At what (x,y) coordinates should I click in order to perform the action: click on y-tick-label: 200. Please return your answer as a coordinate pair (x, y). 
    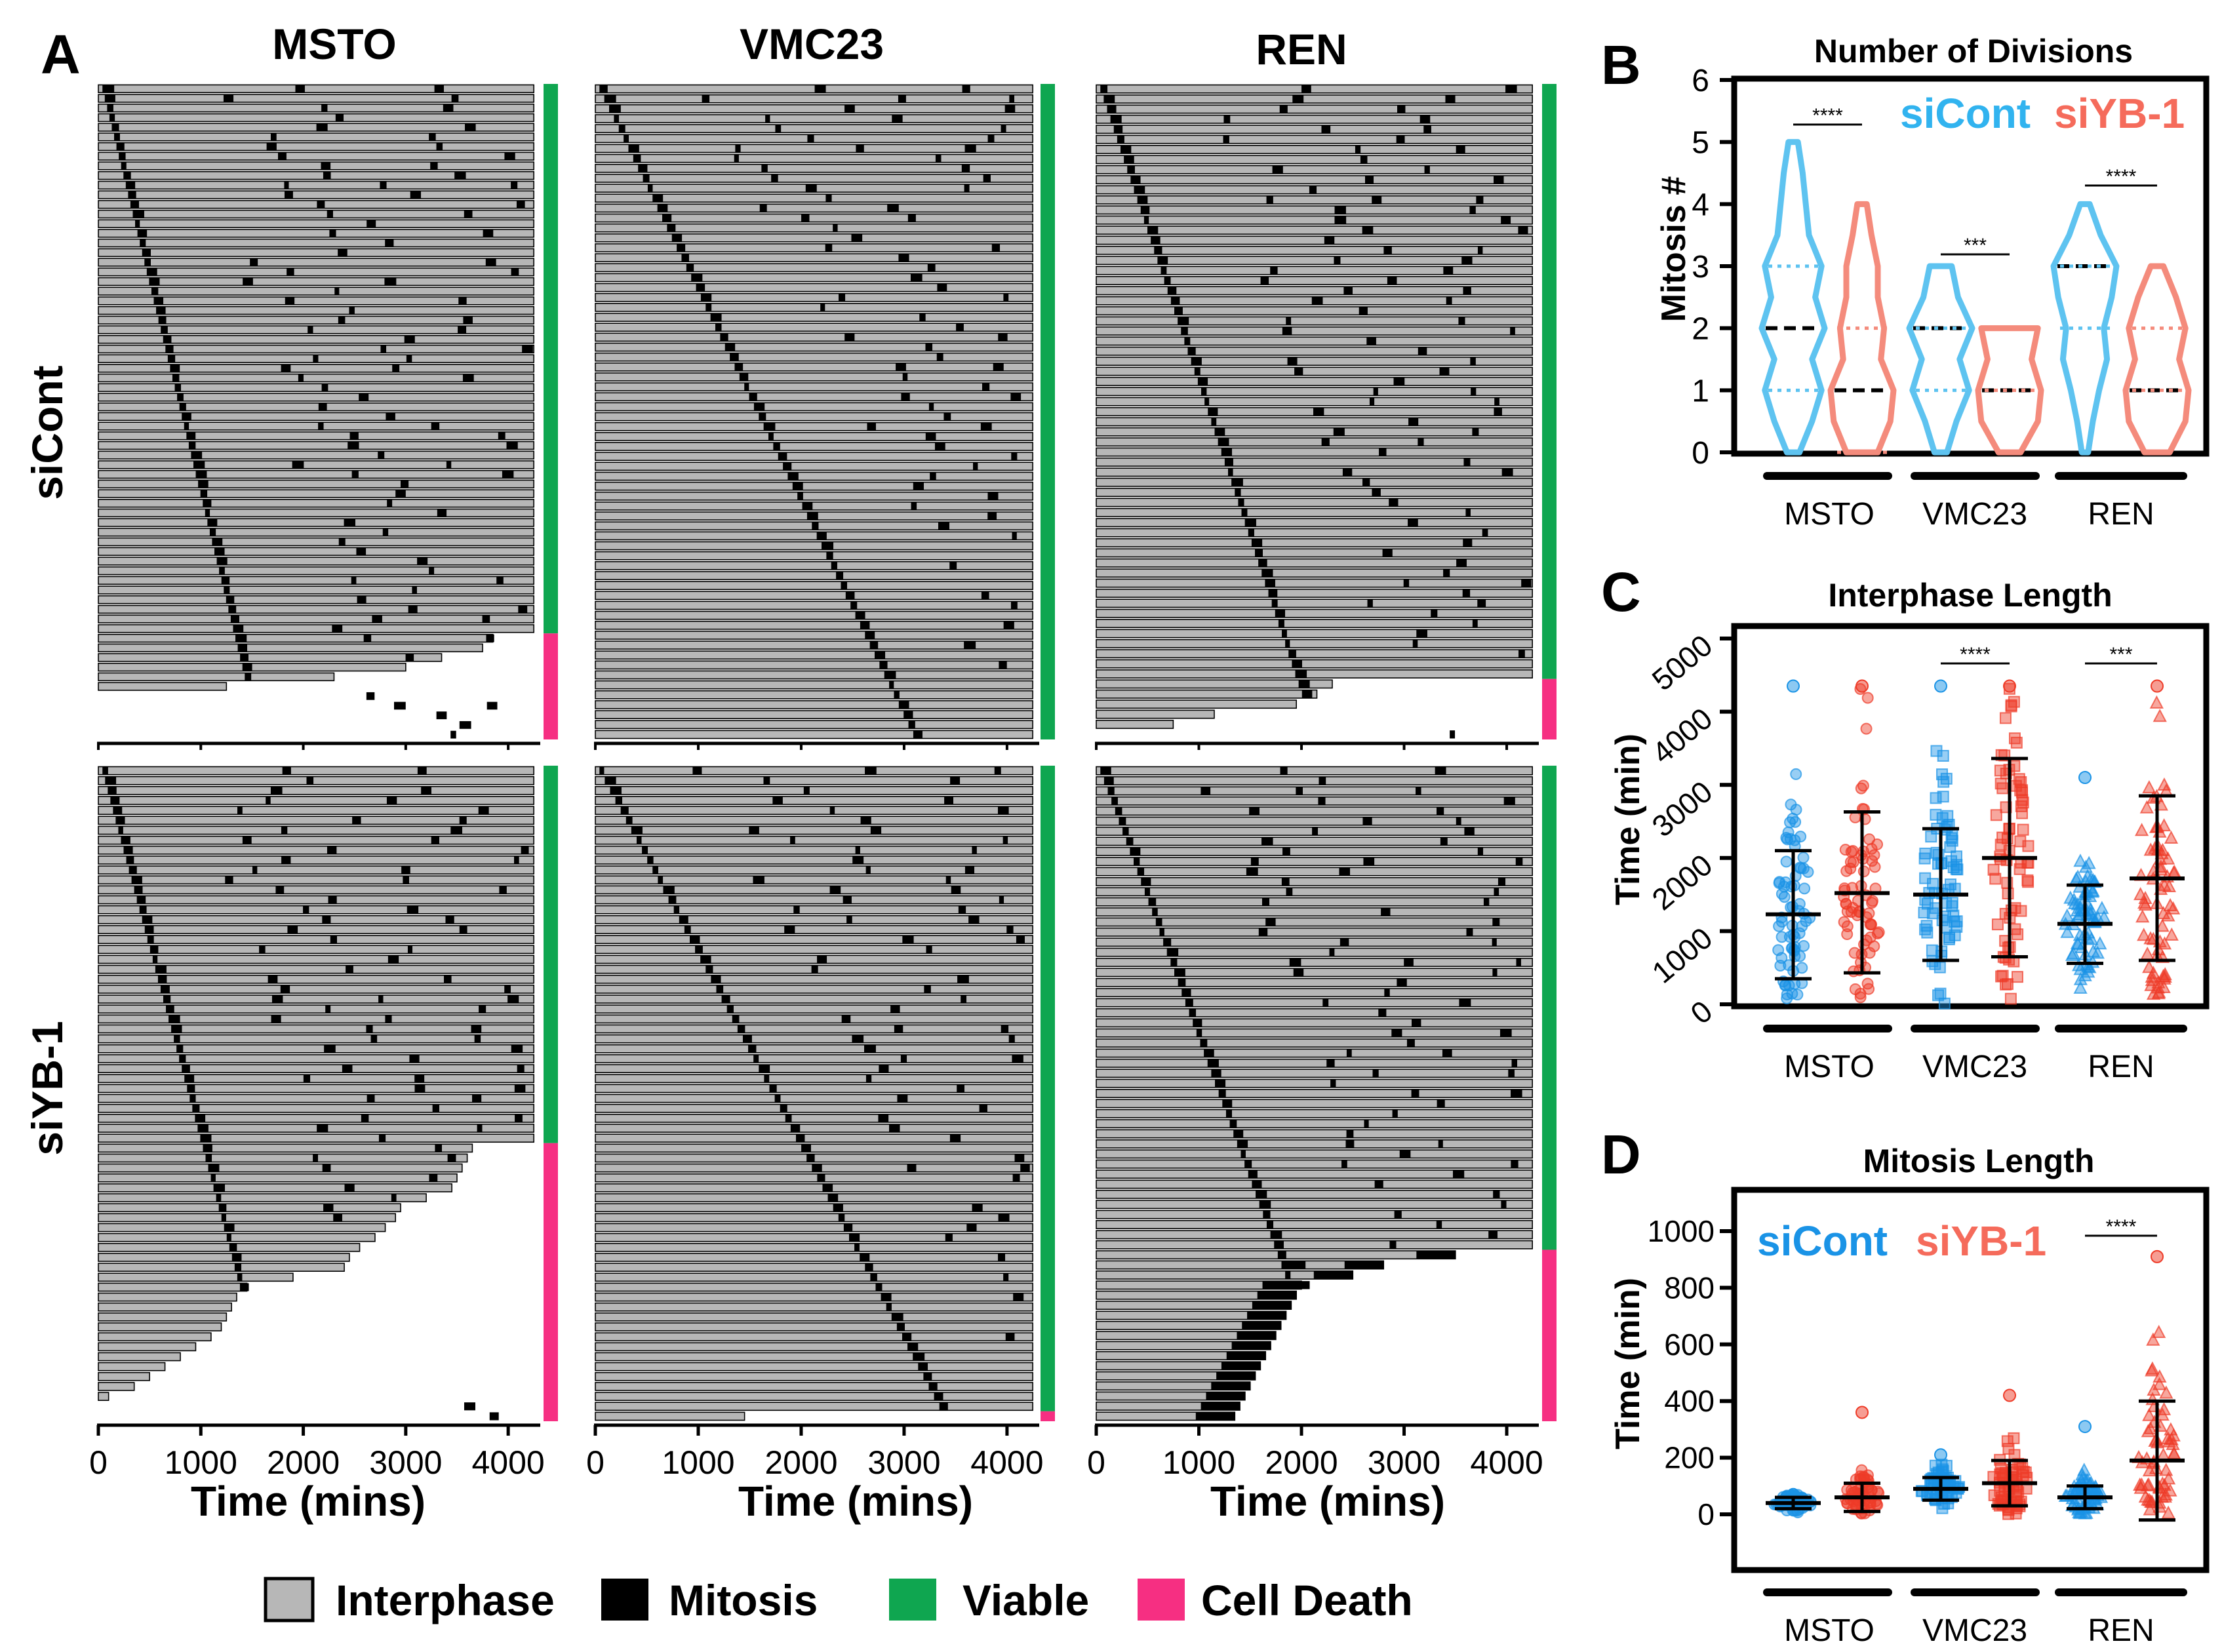
    Looking at the image, I should click on (1690, 1458).